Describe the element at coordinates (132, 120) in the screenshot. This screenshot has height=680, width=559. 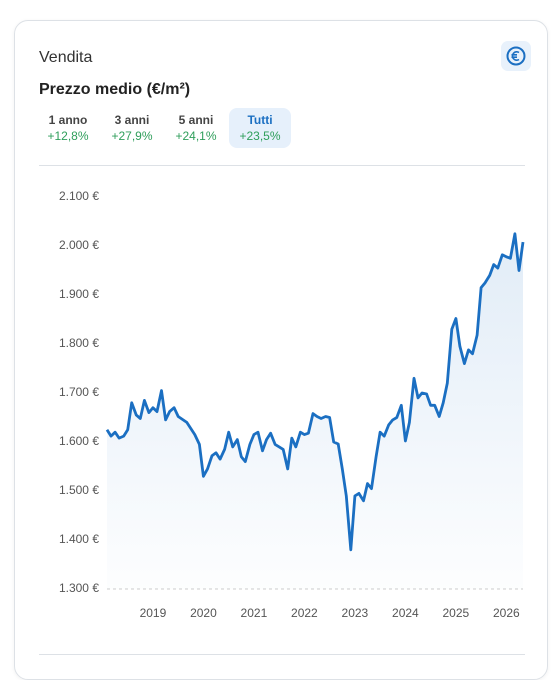
I see `tab-label: 3 anni` at that location.